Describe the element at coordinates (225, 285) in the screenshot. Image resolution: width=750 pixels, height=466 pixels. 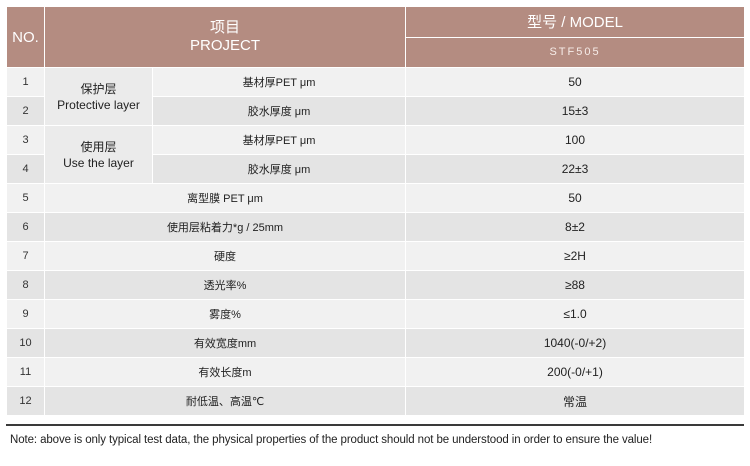
I see `row-item: 透光率%` at that location.